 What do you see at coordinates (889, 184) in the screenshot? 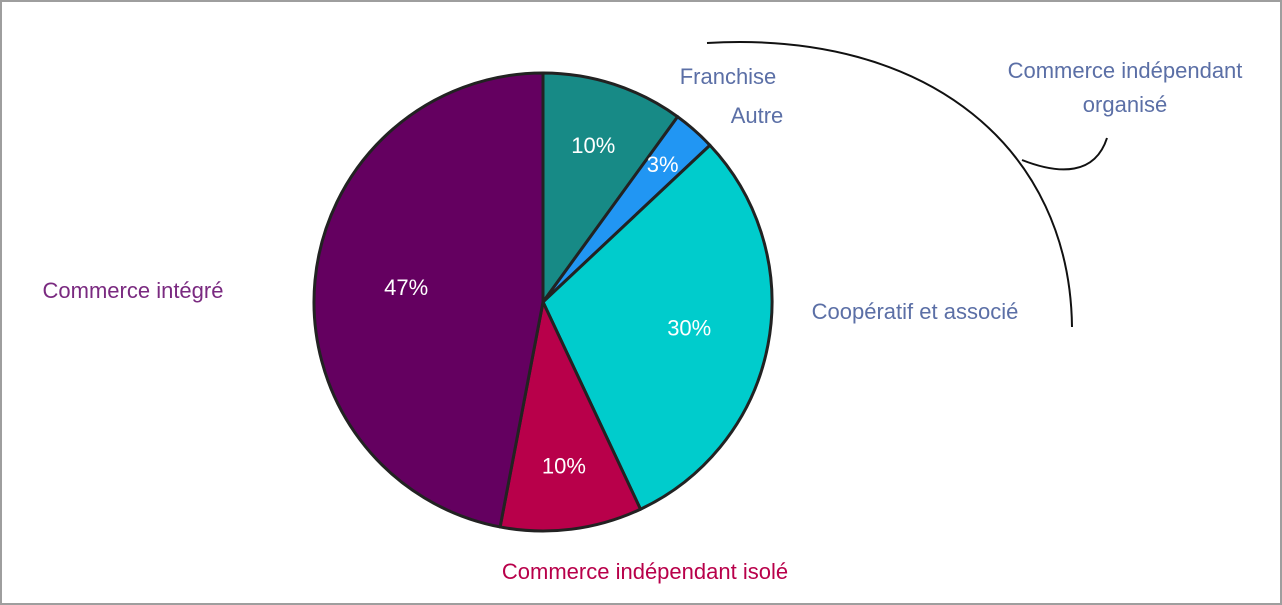
I see `bracket` at bounding box center [889, 184].